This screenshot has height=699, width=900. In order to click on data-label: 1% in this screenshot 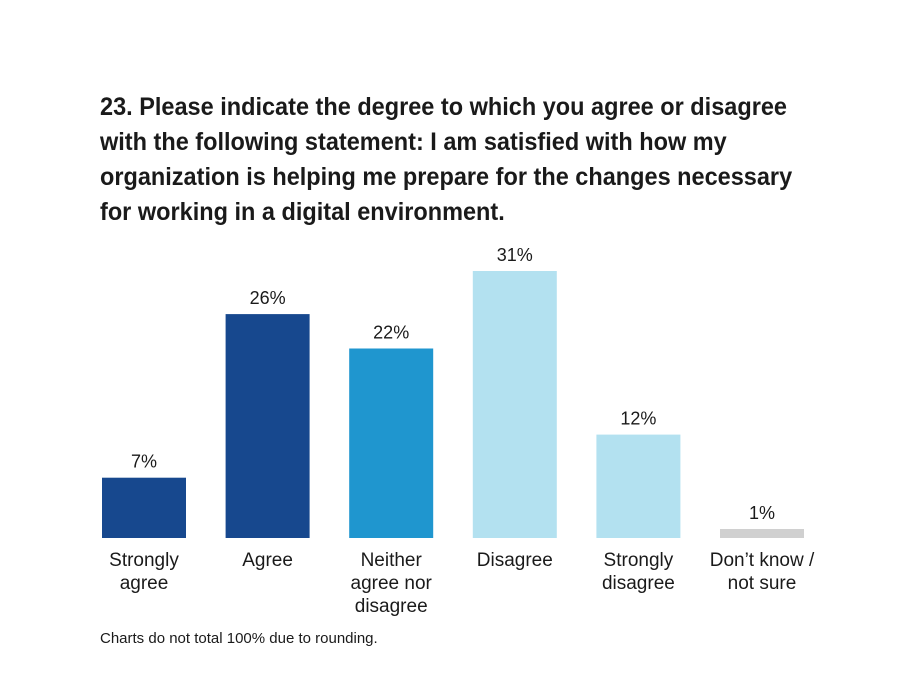, I will do `click(762, 513)`.